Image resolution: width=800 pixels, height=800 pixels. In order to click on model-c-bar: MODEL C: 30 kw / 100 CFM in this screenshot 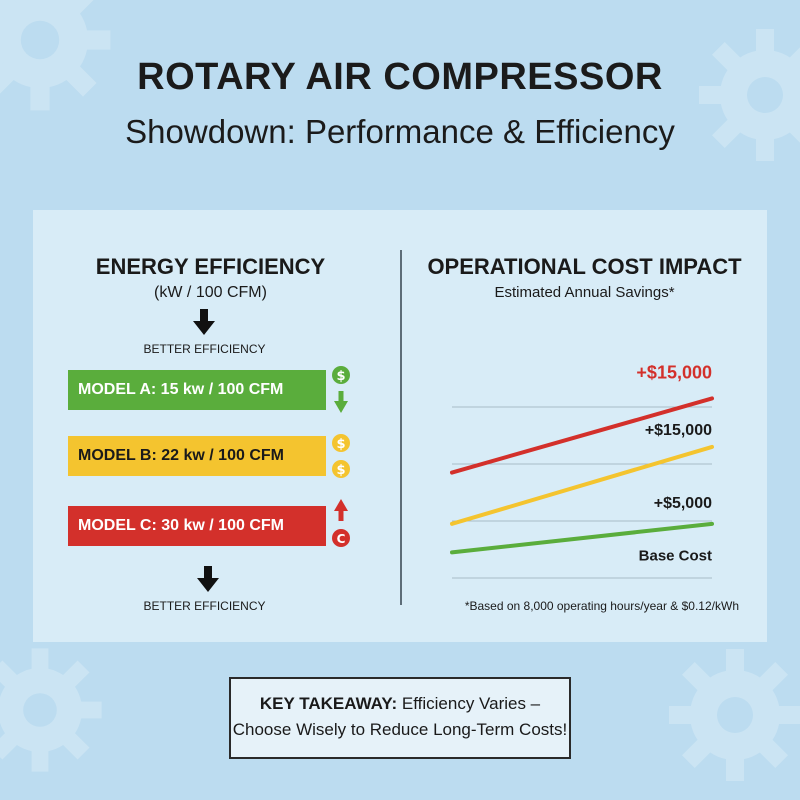, I will do `click(197, 526)`.